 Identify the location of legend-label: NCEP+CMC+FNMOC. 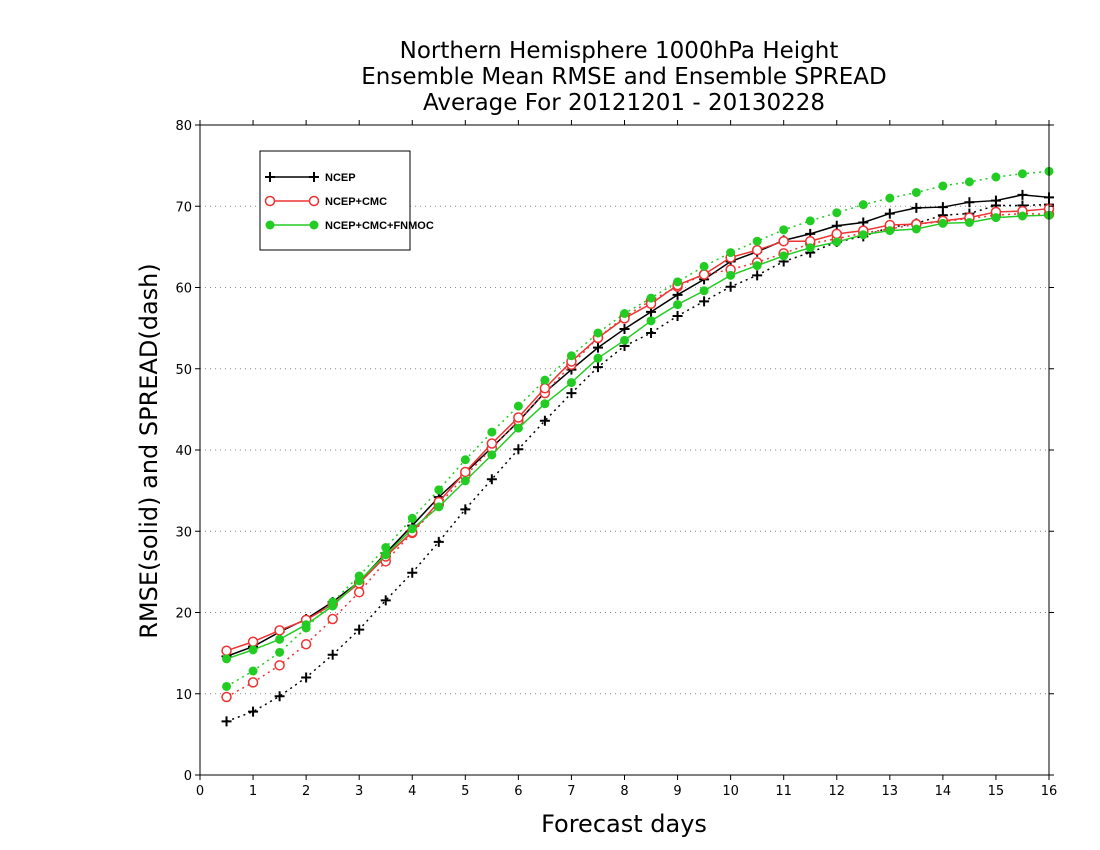
(379, 226).